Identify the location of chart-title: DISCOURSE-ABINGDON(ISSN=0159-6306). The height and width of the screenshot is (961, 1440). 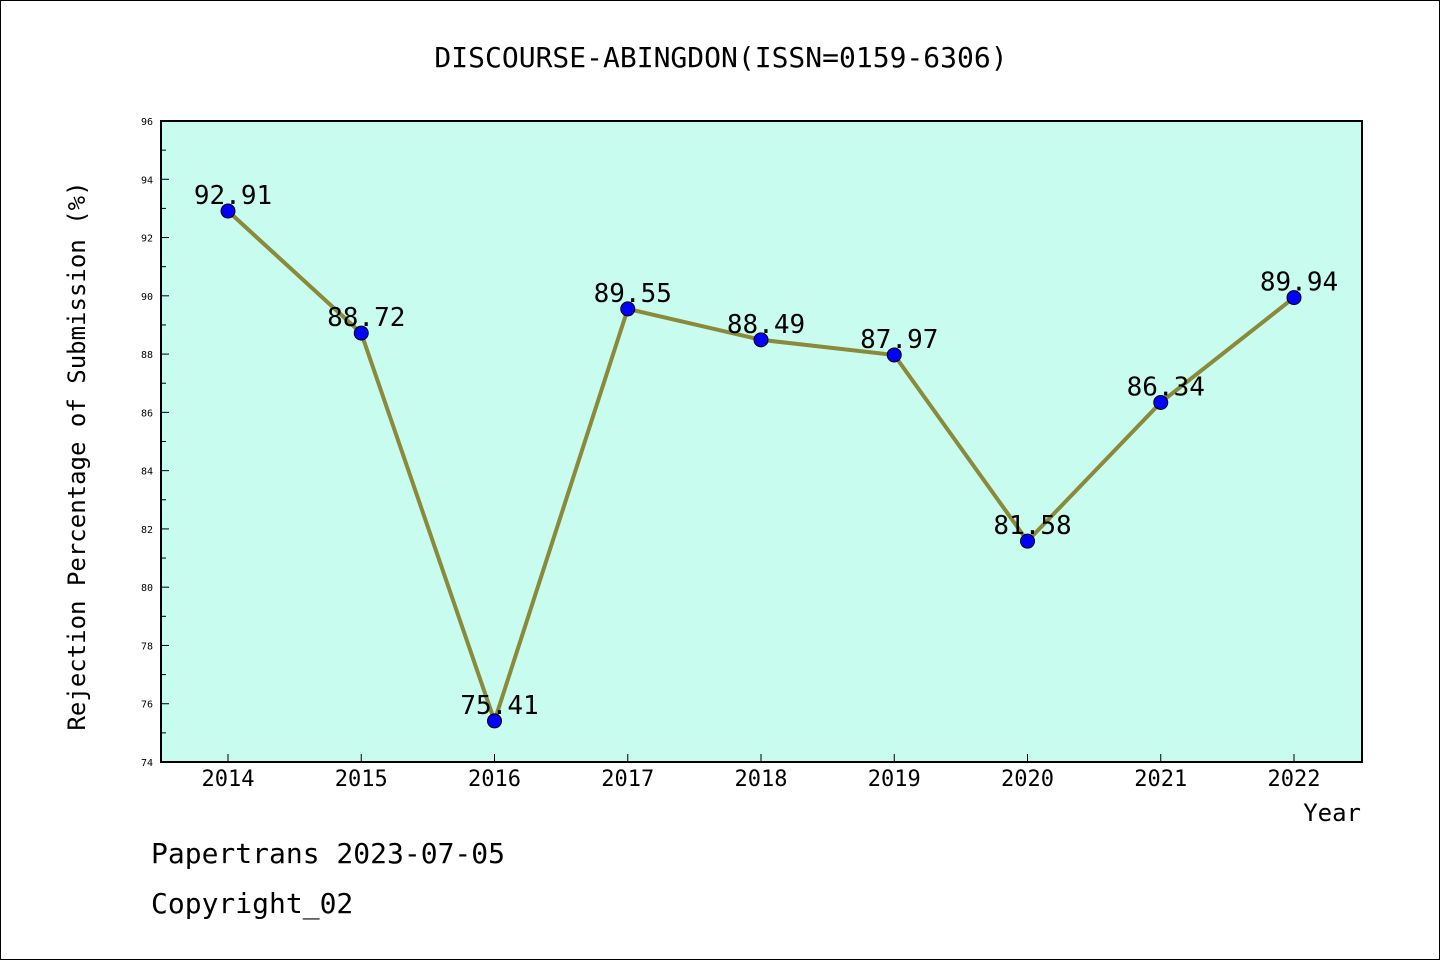
(720, 57).